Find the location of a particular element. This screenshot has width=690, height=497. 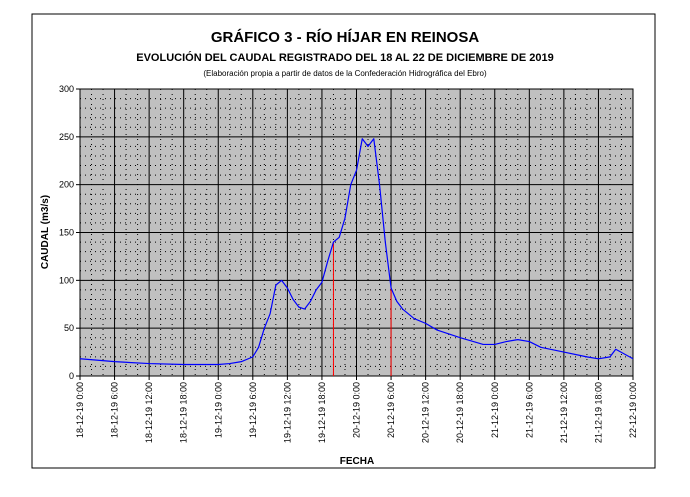

x-tick-label: 20-12-19 18:00 is located at coordinates (460, 412).